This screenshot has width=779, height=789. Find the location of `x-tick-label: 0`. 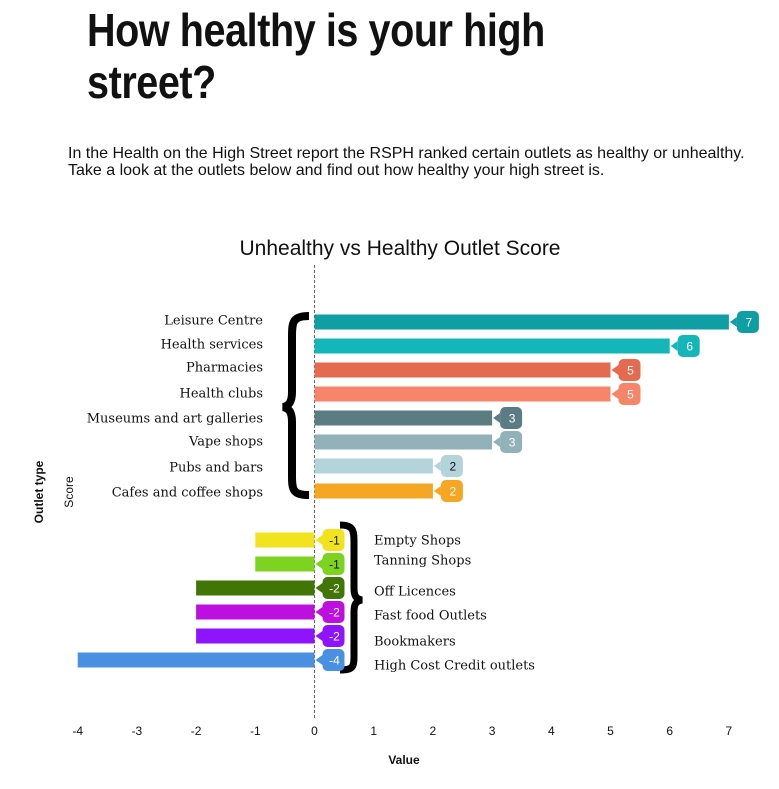

x-tick-label: 0 is located at coordinates (314, 731).